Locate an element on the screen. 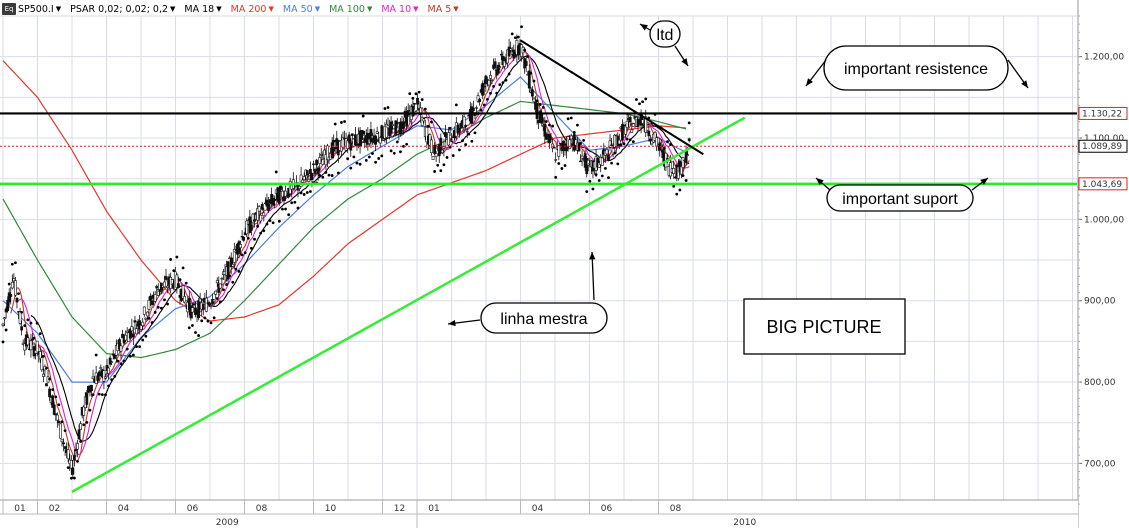  indicator-ma18: MA 18 ▼ is located at coordinates (202, 9).